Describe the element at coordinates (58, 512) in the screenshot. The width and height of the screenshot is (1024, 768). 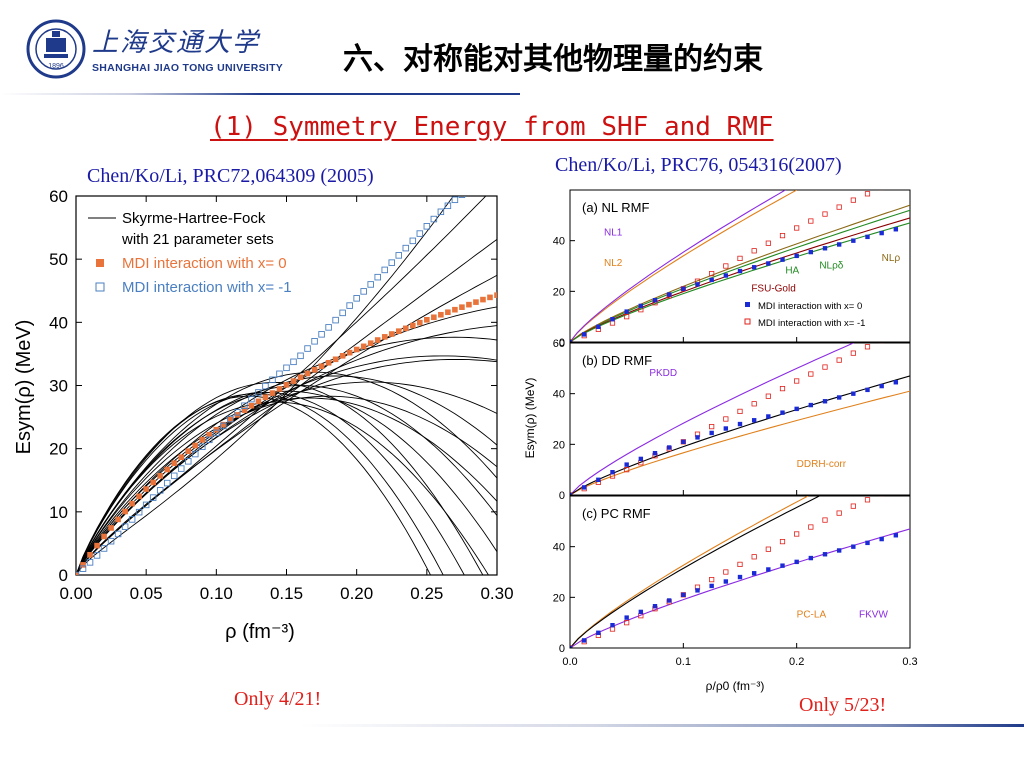
I see `y-tick-label: 10` at that location.